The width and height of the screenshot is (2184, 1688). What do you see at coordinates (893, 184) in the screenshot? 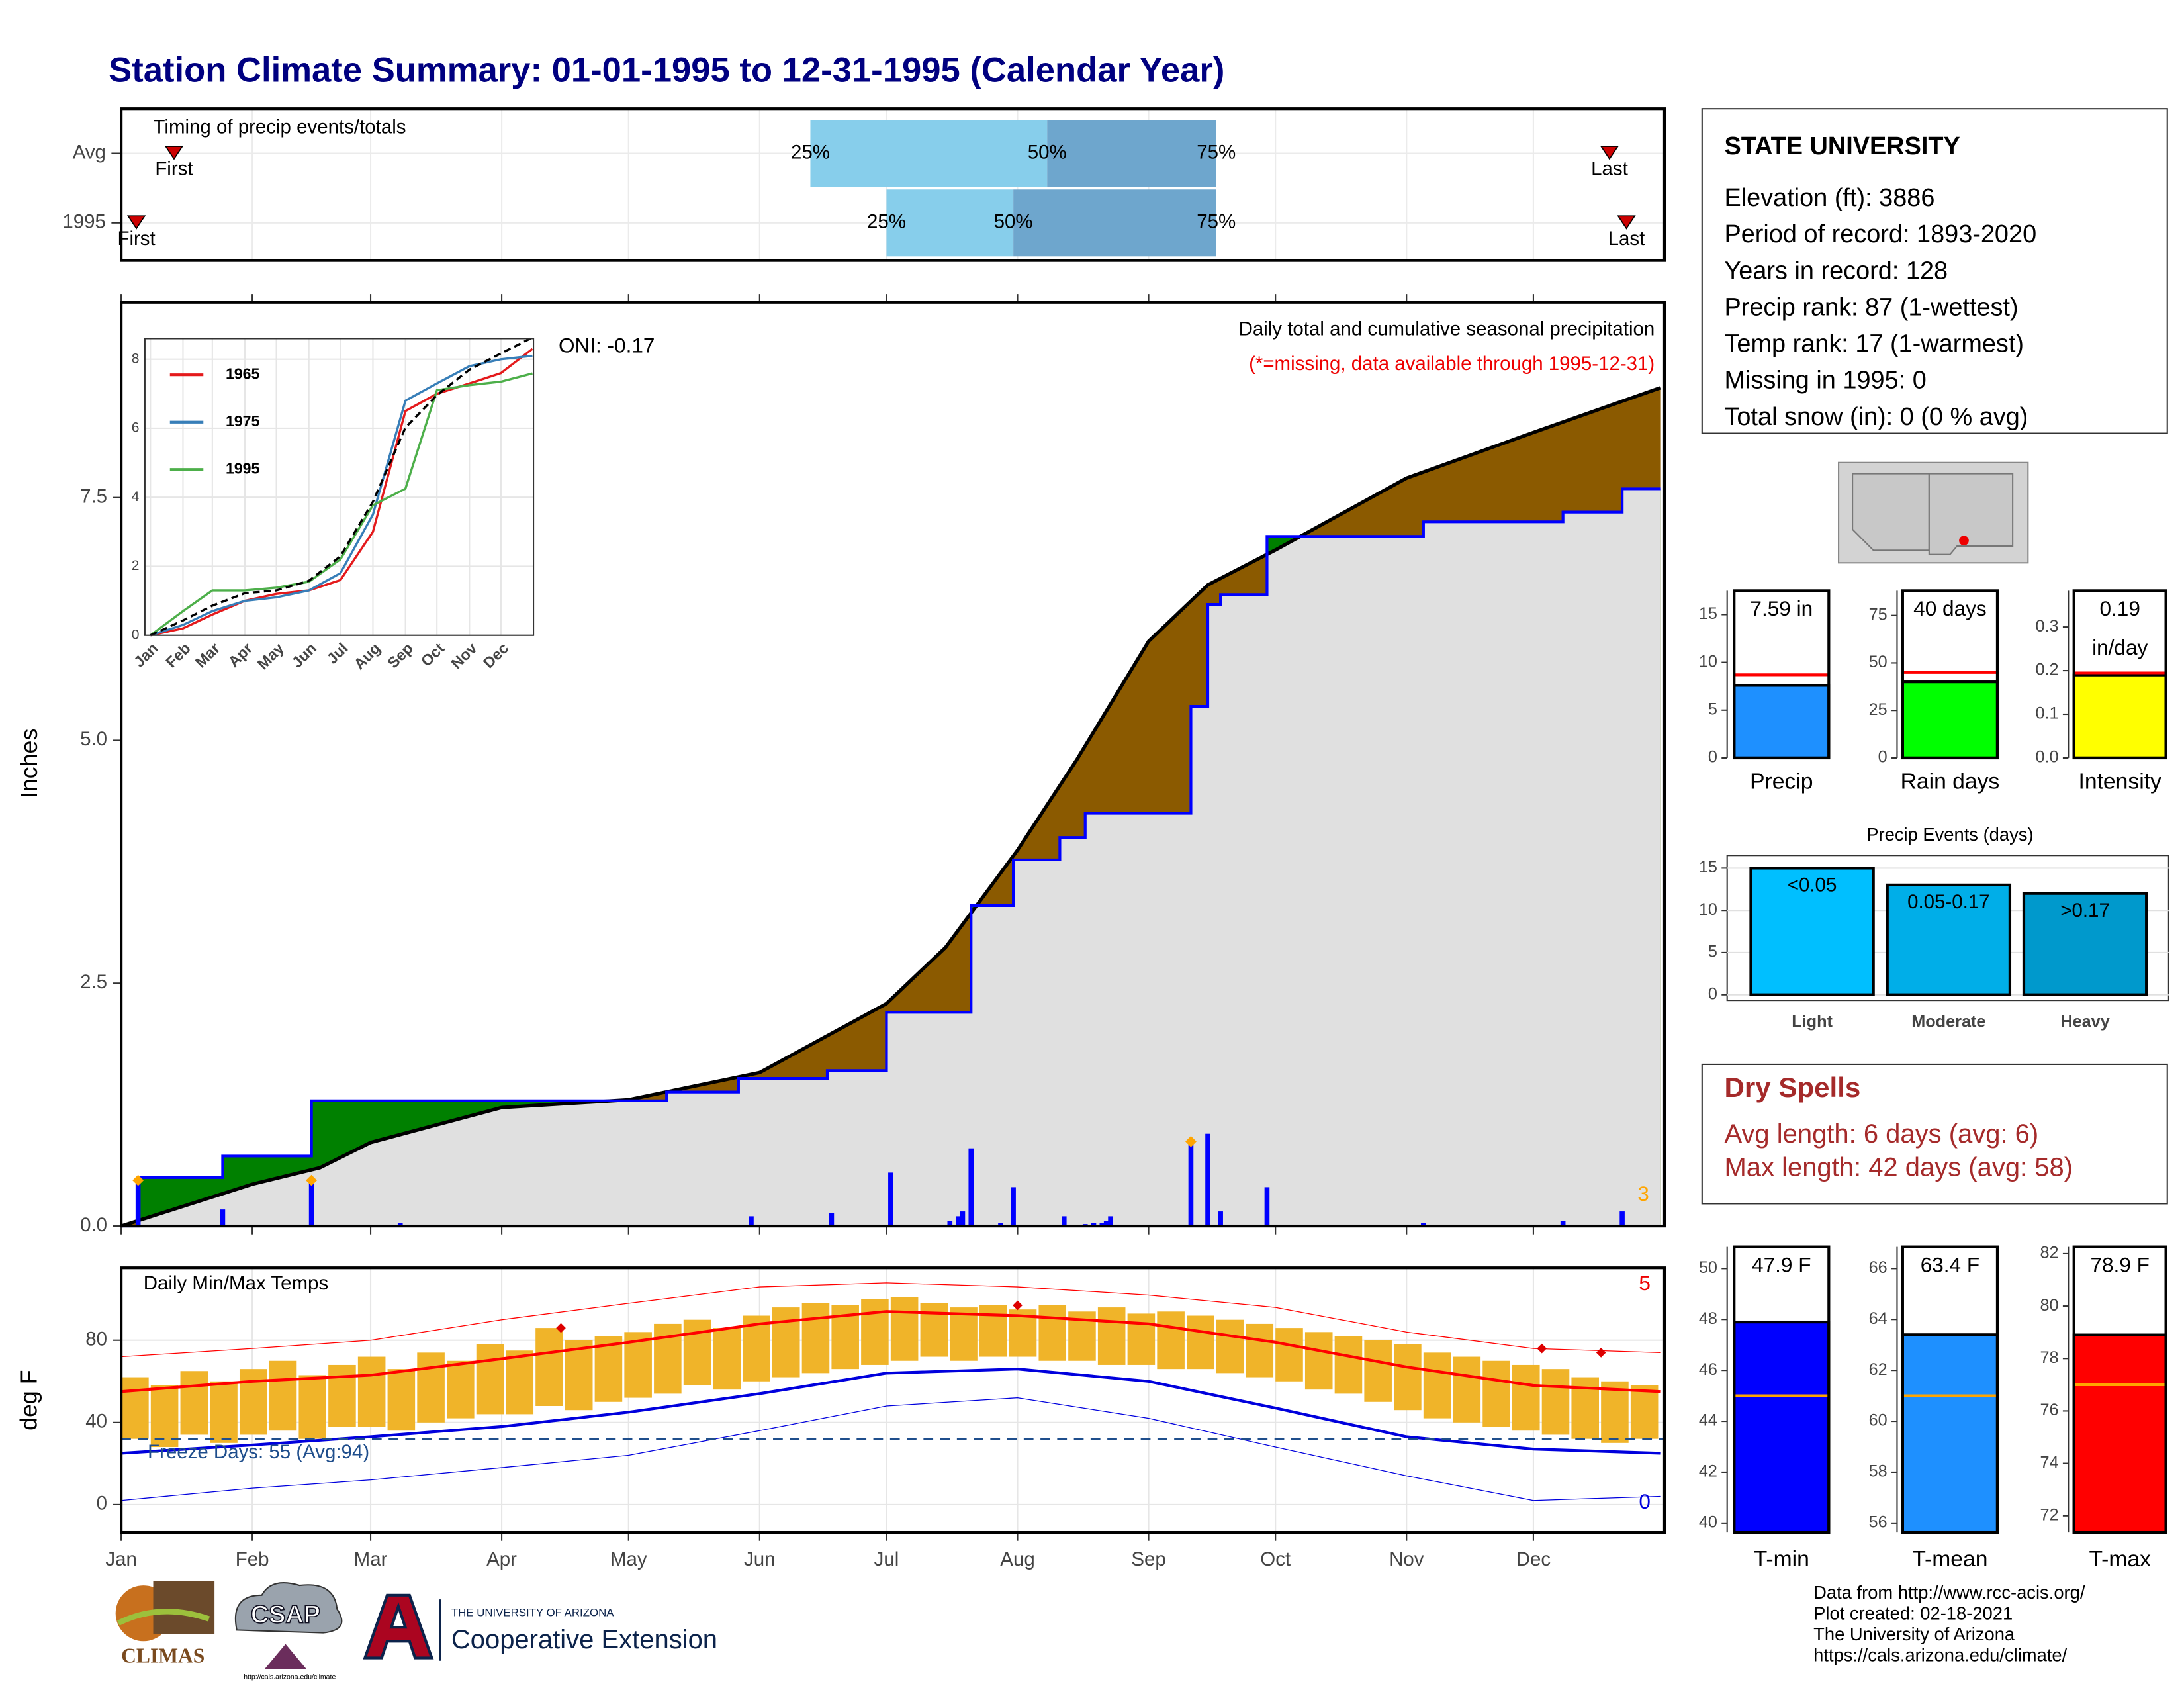
I see `panel-border` at bounding box center [893, 184].